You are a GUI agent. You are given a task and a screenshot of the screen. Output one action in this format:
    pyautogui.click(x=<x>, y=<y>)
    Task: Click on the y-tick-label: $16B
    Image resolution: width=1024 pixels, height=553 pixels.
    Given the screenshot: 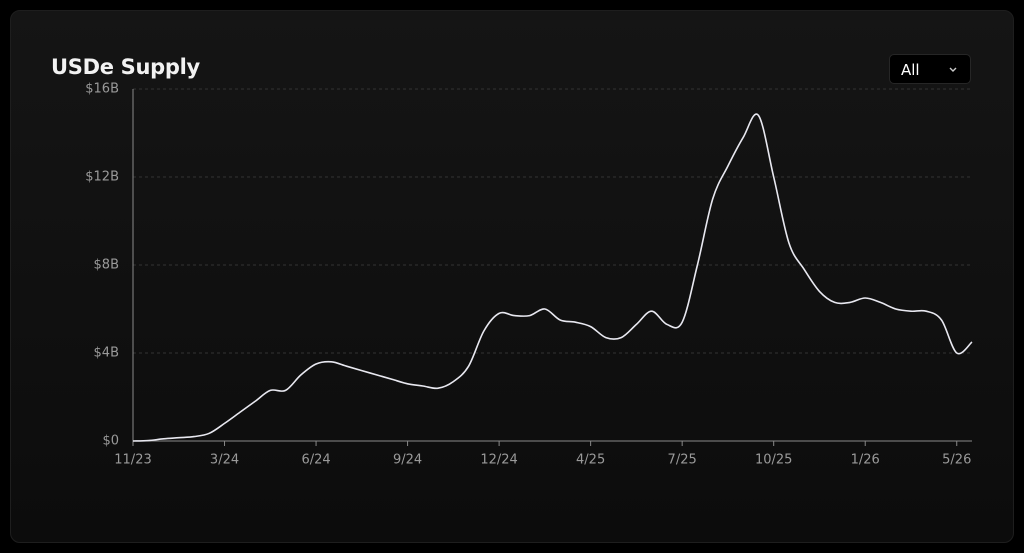 What is the action you would take?
    pyautogui.click(x=102, y=89)
    